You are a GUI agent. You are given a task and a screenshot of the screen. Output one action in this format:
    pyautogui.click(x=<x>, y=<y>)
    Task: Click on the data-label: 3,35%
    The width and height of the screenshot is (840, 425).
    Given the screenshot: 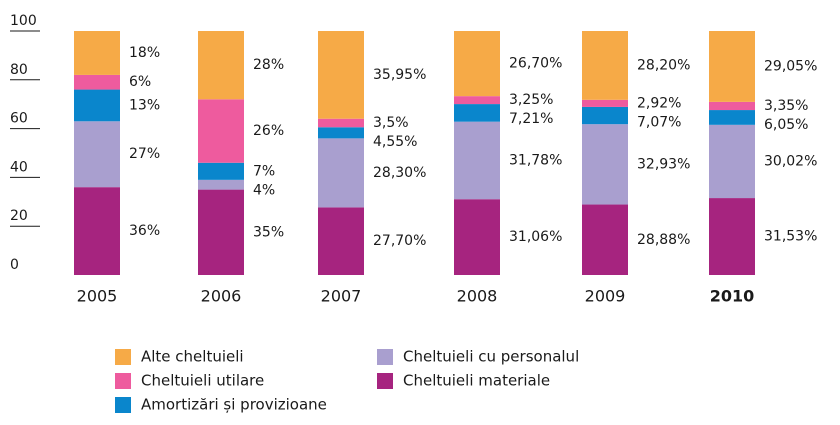 What is the action you would take?
    pyautogui.click(x=786, y=106)
    